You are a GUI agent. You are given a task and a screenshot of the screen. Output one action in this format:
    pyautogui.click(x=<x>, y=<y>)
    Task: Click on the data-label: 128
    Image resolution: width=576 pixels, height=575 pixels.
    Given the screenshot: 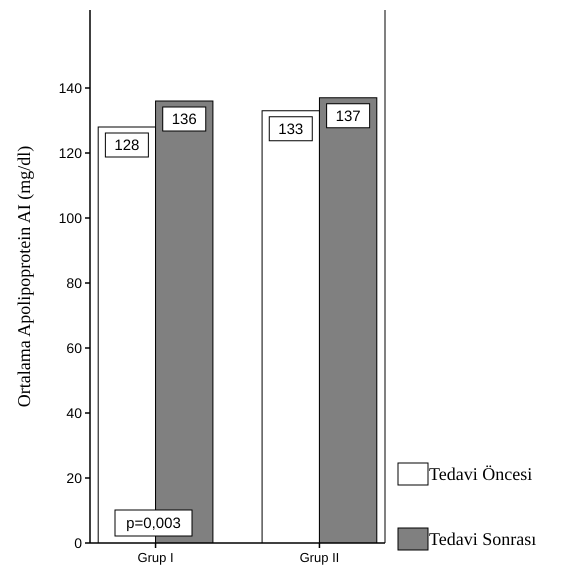 What is the action you would take?
    pyautogui.click(x=127, y=145)
    